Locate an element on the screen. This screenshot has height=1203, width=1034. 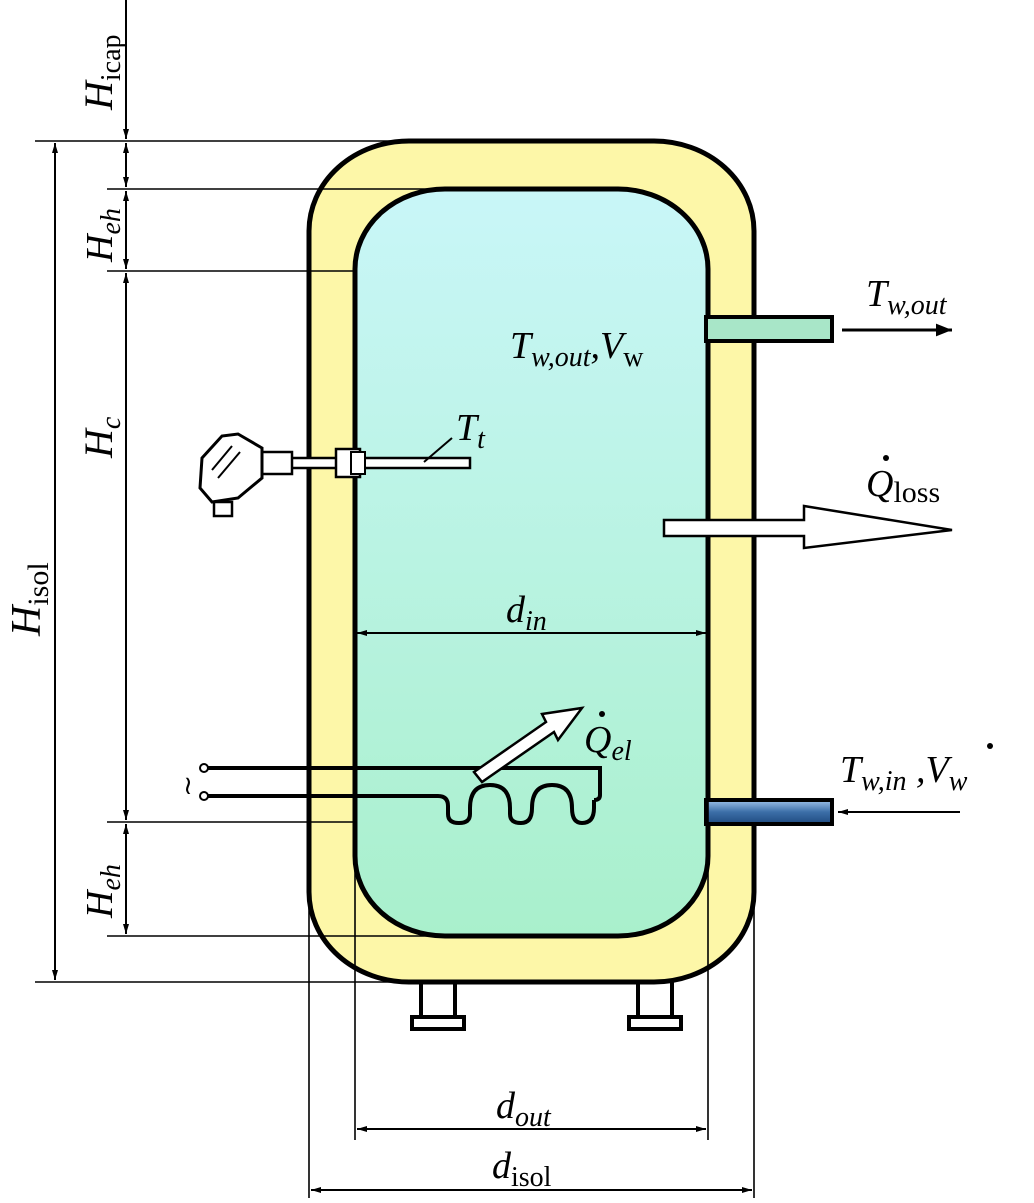
sensor-leader-line is located at coordinates (438, 450).